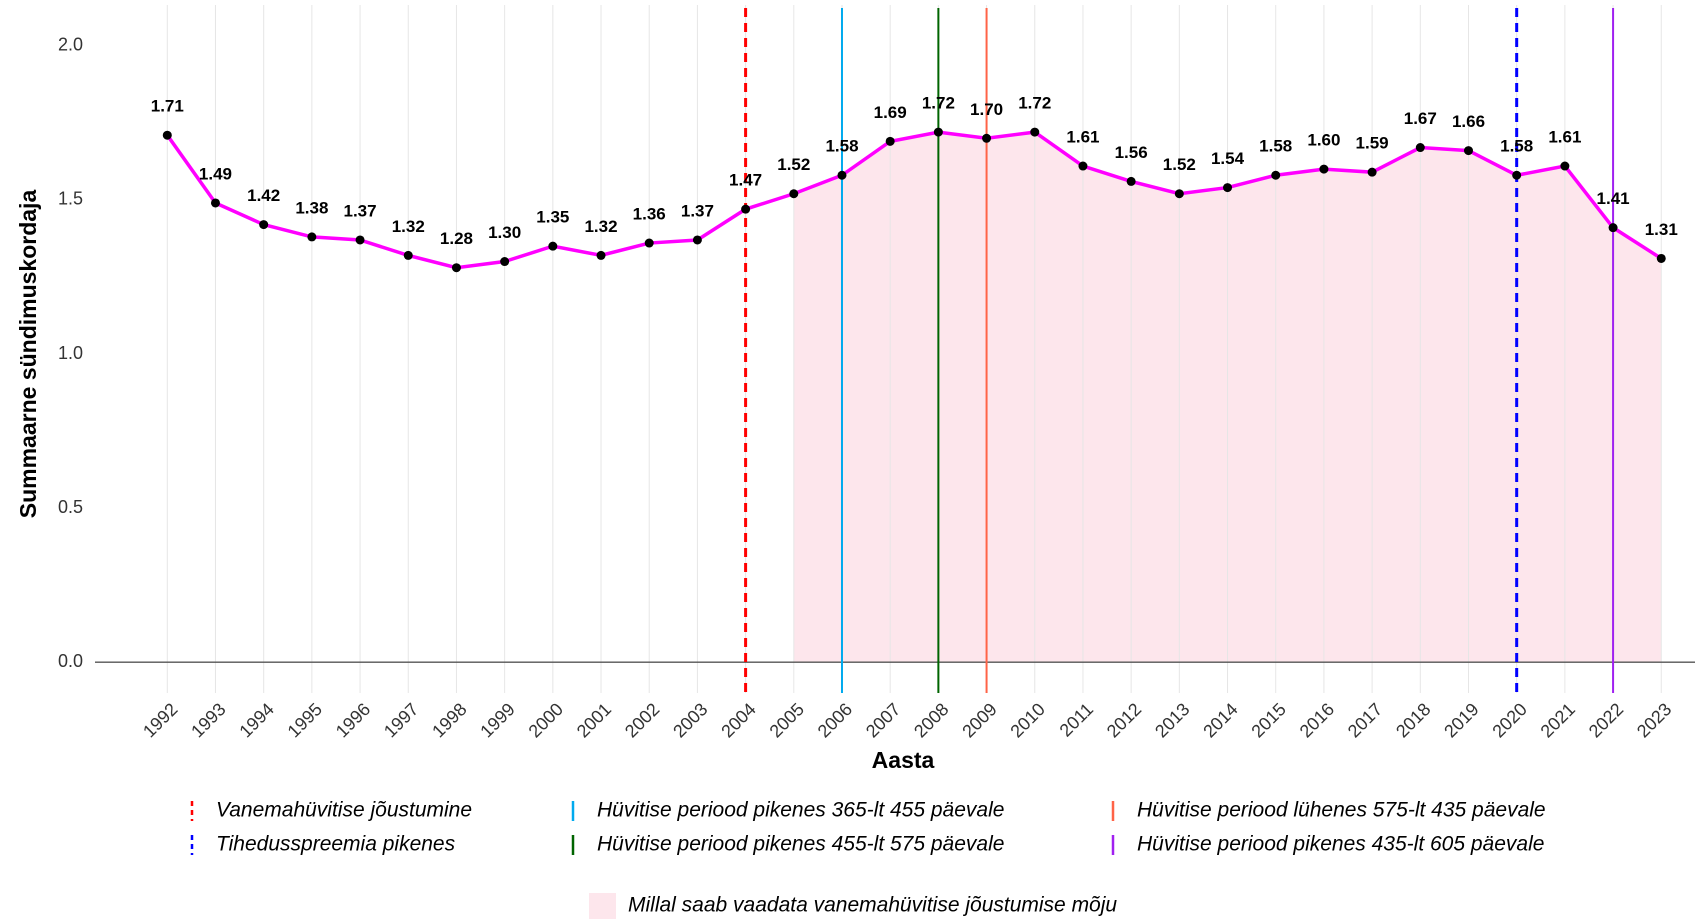  What do you see at coordinates (1317, 720) in the screenshot?
I see `x-tick-label: 2016` at bounding box center [1317, 720].